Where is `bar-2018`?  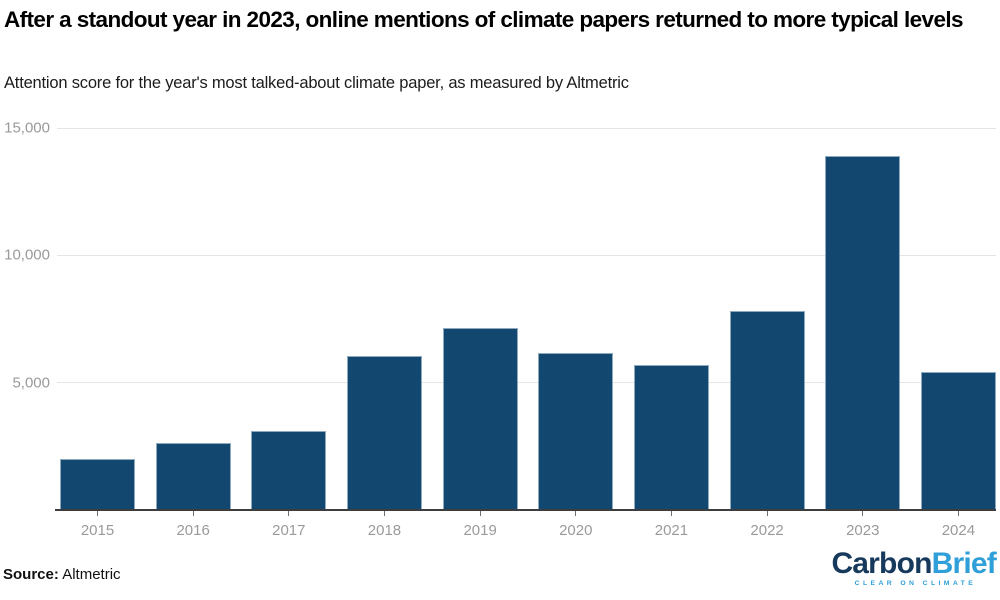
bar-2018 is located at coordinates (384, 433).